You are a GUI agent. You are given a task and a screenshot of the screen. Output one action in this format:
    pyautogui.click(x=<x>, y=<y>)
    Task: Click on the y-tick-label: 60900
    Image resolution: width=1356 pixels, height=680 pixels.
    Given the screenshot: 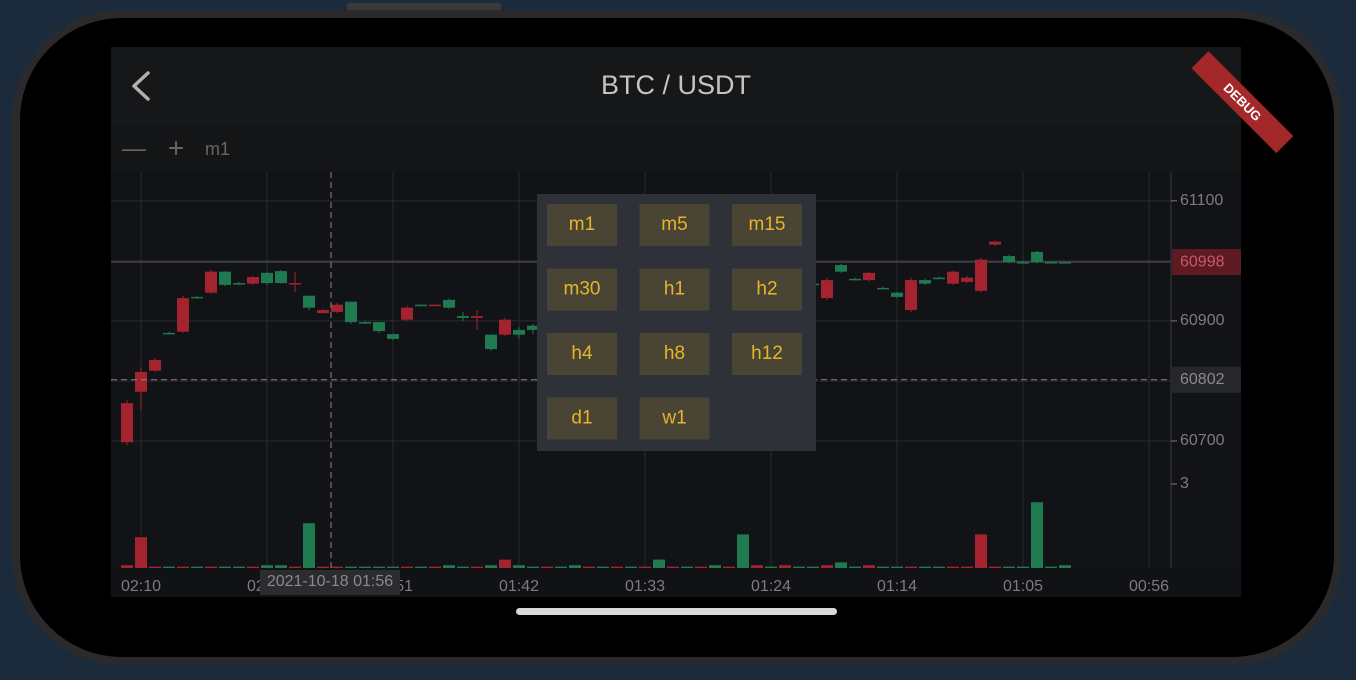 What is the action you would take?
    pyautogui.click(x=1202, y=320)
    